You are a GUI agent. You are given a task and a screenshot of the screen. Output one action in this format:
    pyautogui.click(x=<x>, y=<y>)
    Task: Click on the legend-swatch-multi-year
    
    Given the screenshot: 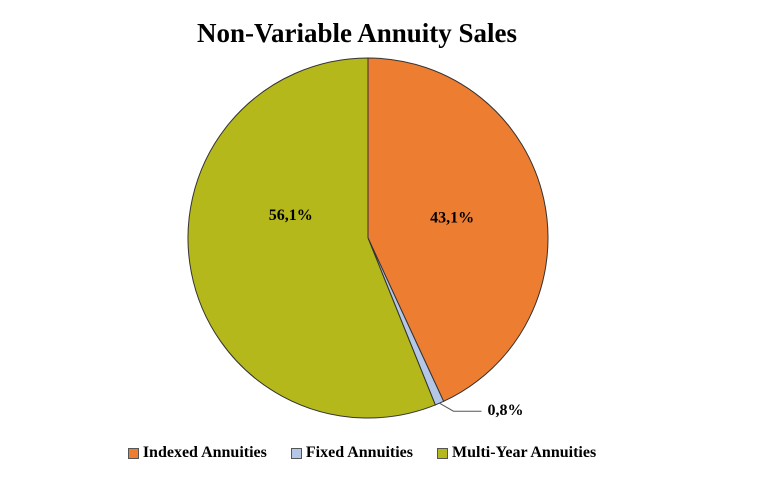 What is the action you would take?
    pyautogui.click(x=443, y=453)
    